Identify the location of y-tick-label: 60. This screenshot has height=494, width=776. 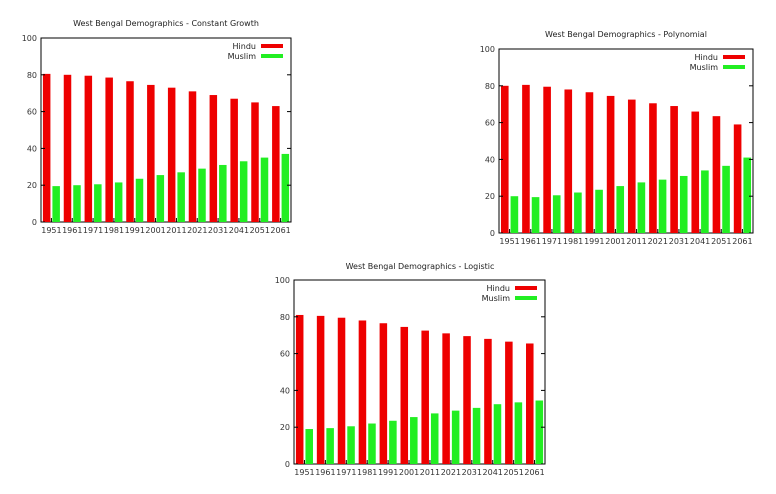
(32, 112).